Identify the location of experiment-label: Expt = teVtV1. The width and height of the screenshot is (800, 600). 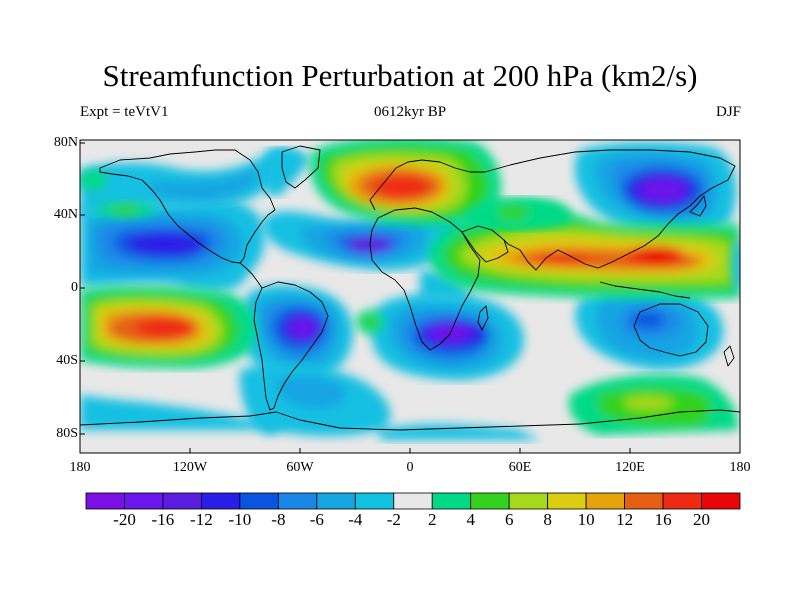
(124, 112).